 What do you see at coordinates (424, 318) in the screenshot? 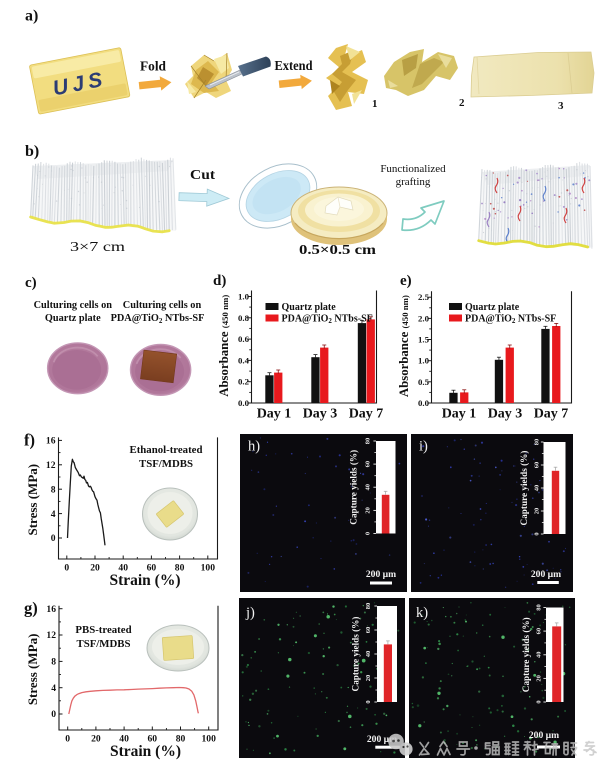
I see `svg-text: 2.0` at bounding box center [424, 318].